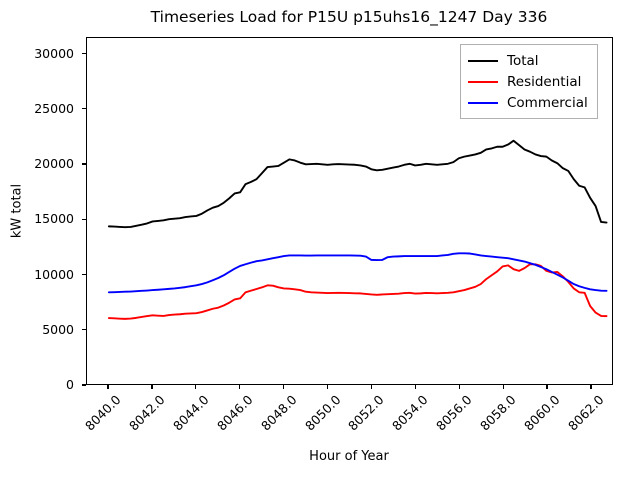 Image resolution: width=640 pixels, height=480 pixels. I want to click on y-tick-label: 20000, so click(54, 164).